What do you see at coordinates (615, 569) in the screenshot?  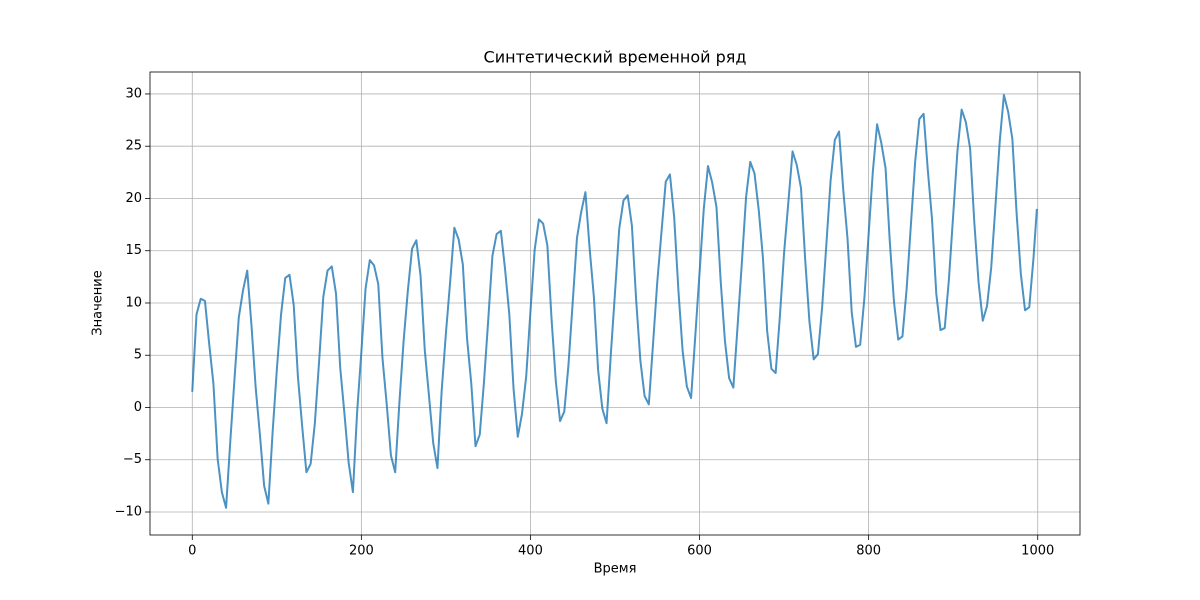 I see `x-axis-label: Время` at bounding box center [615, 569].